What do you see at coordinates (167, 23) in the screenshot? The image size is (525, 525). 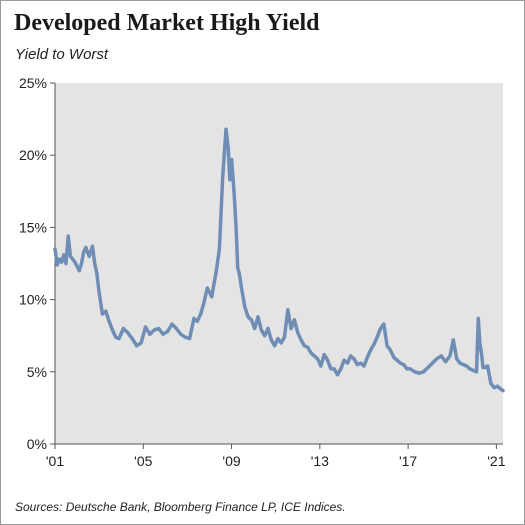 I see `chart-title: Developed Market High Yield` at bounding box center [167, 23].